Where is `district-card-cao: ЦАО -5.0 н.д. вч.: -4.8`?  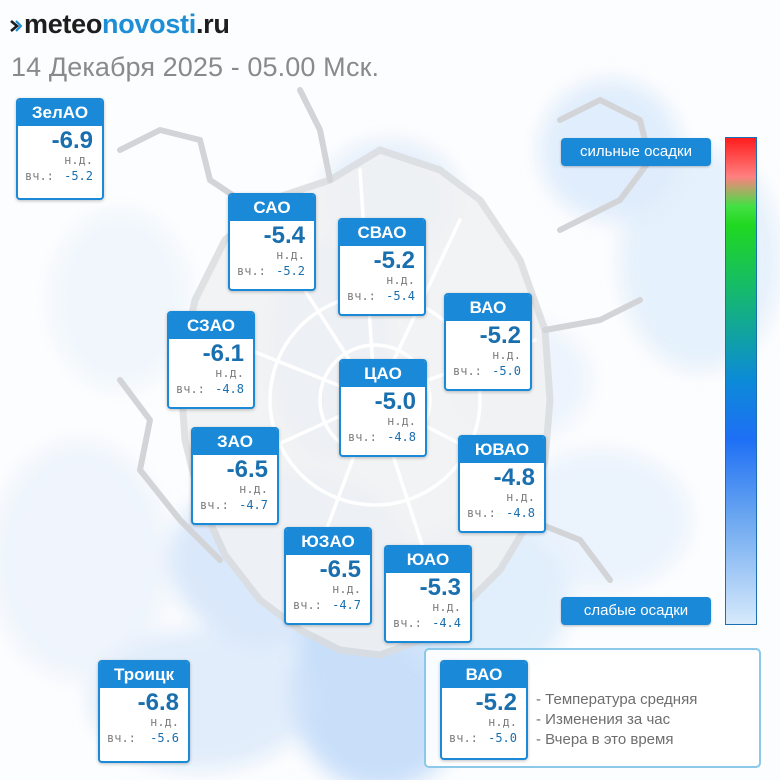 district-card-cao: ЦАО -5.0 н.д. вч.: -4.8 is located at coordinates (383, 408).